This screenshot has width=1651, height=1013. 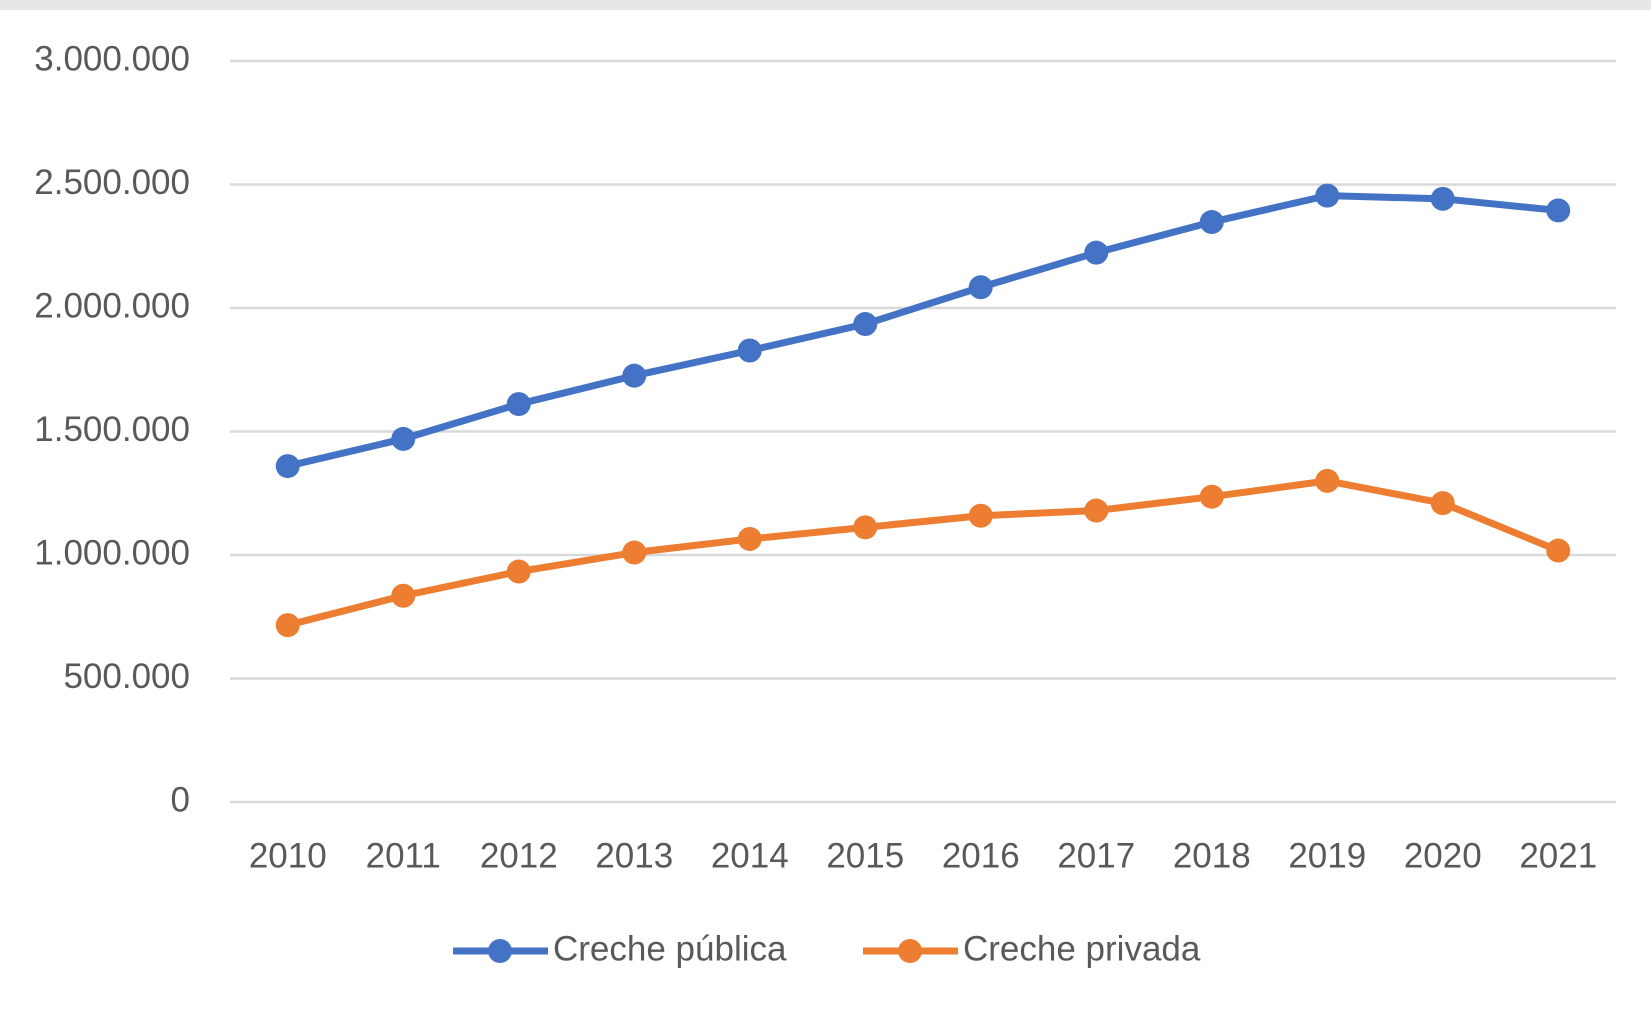 I want to click on x-tick-label: 2019, so click(x=1327, y=855).